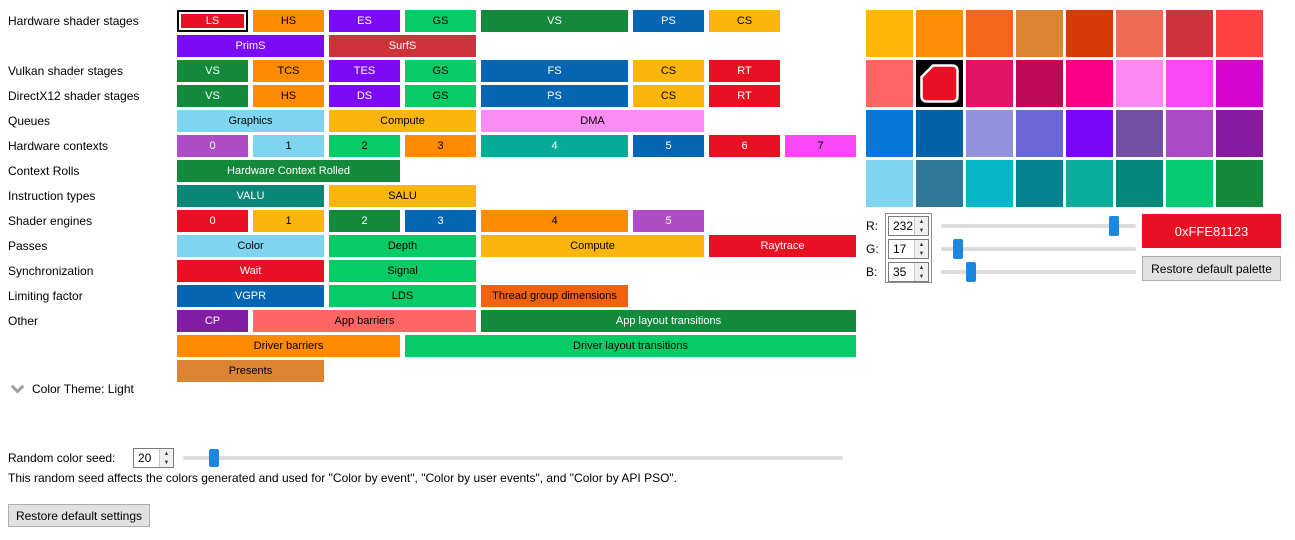 This screenshot has height=540, width=1295. Describe the element at coordinates (1038, 226) in the screenshot. I see `channel-slider-track-r` at that location.